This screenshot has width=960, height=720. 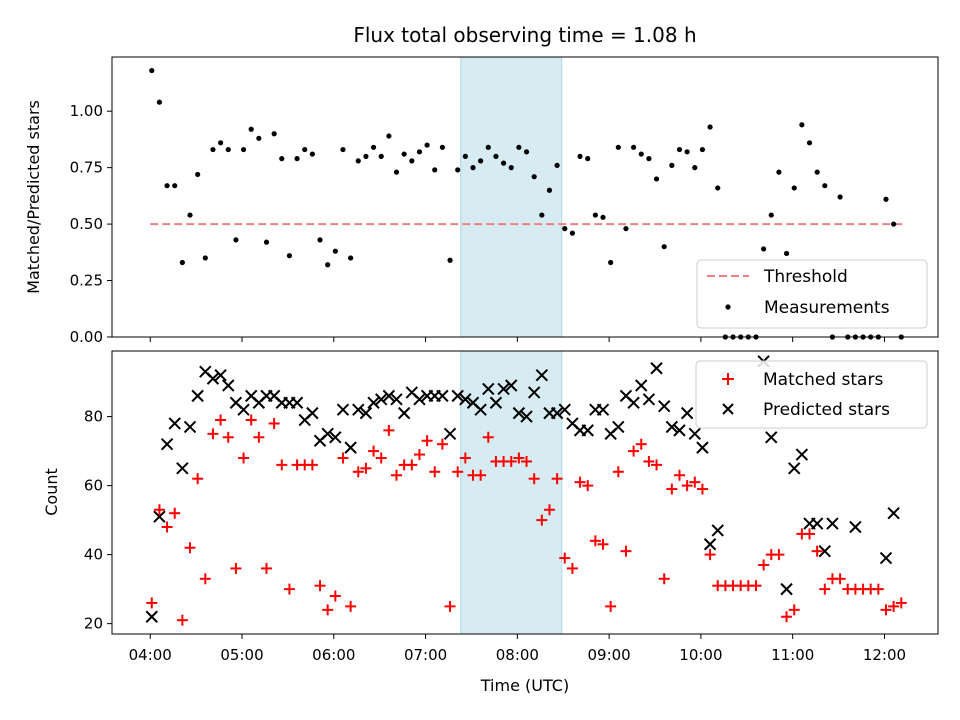 I want to click on bottom-y-tick-label: 60, so click(x=93, y=486).